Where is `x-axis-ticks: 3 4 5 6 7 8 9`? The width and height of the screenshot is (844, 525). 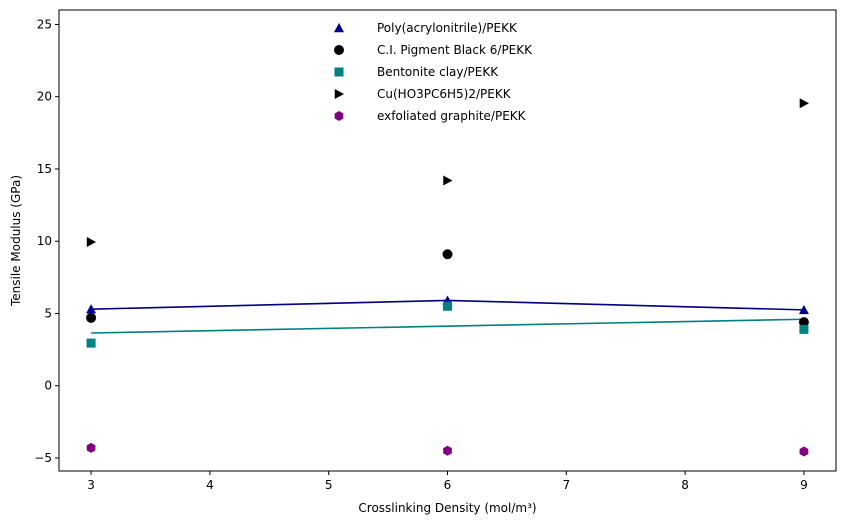 x-axis-ticks: 3 4 5 6 7 8 9 is located at coordinates (447, 481).